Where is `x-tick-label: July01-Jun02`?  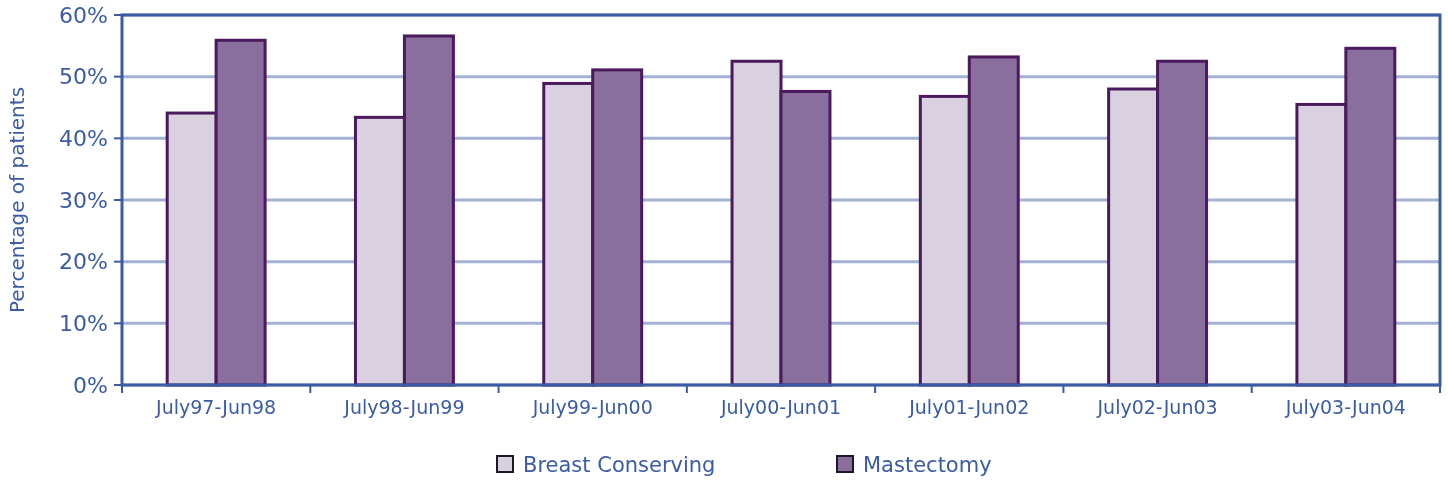
x-tick-label: July01-Jun02 is located at coordinates (969, 407).